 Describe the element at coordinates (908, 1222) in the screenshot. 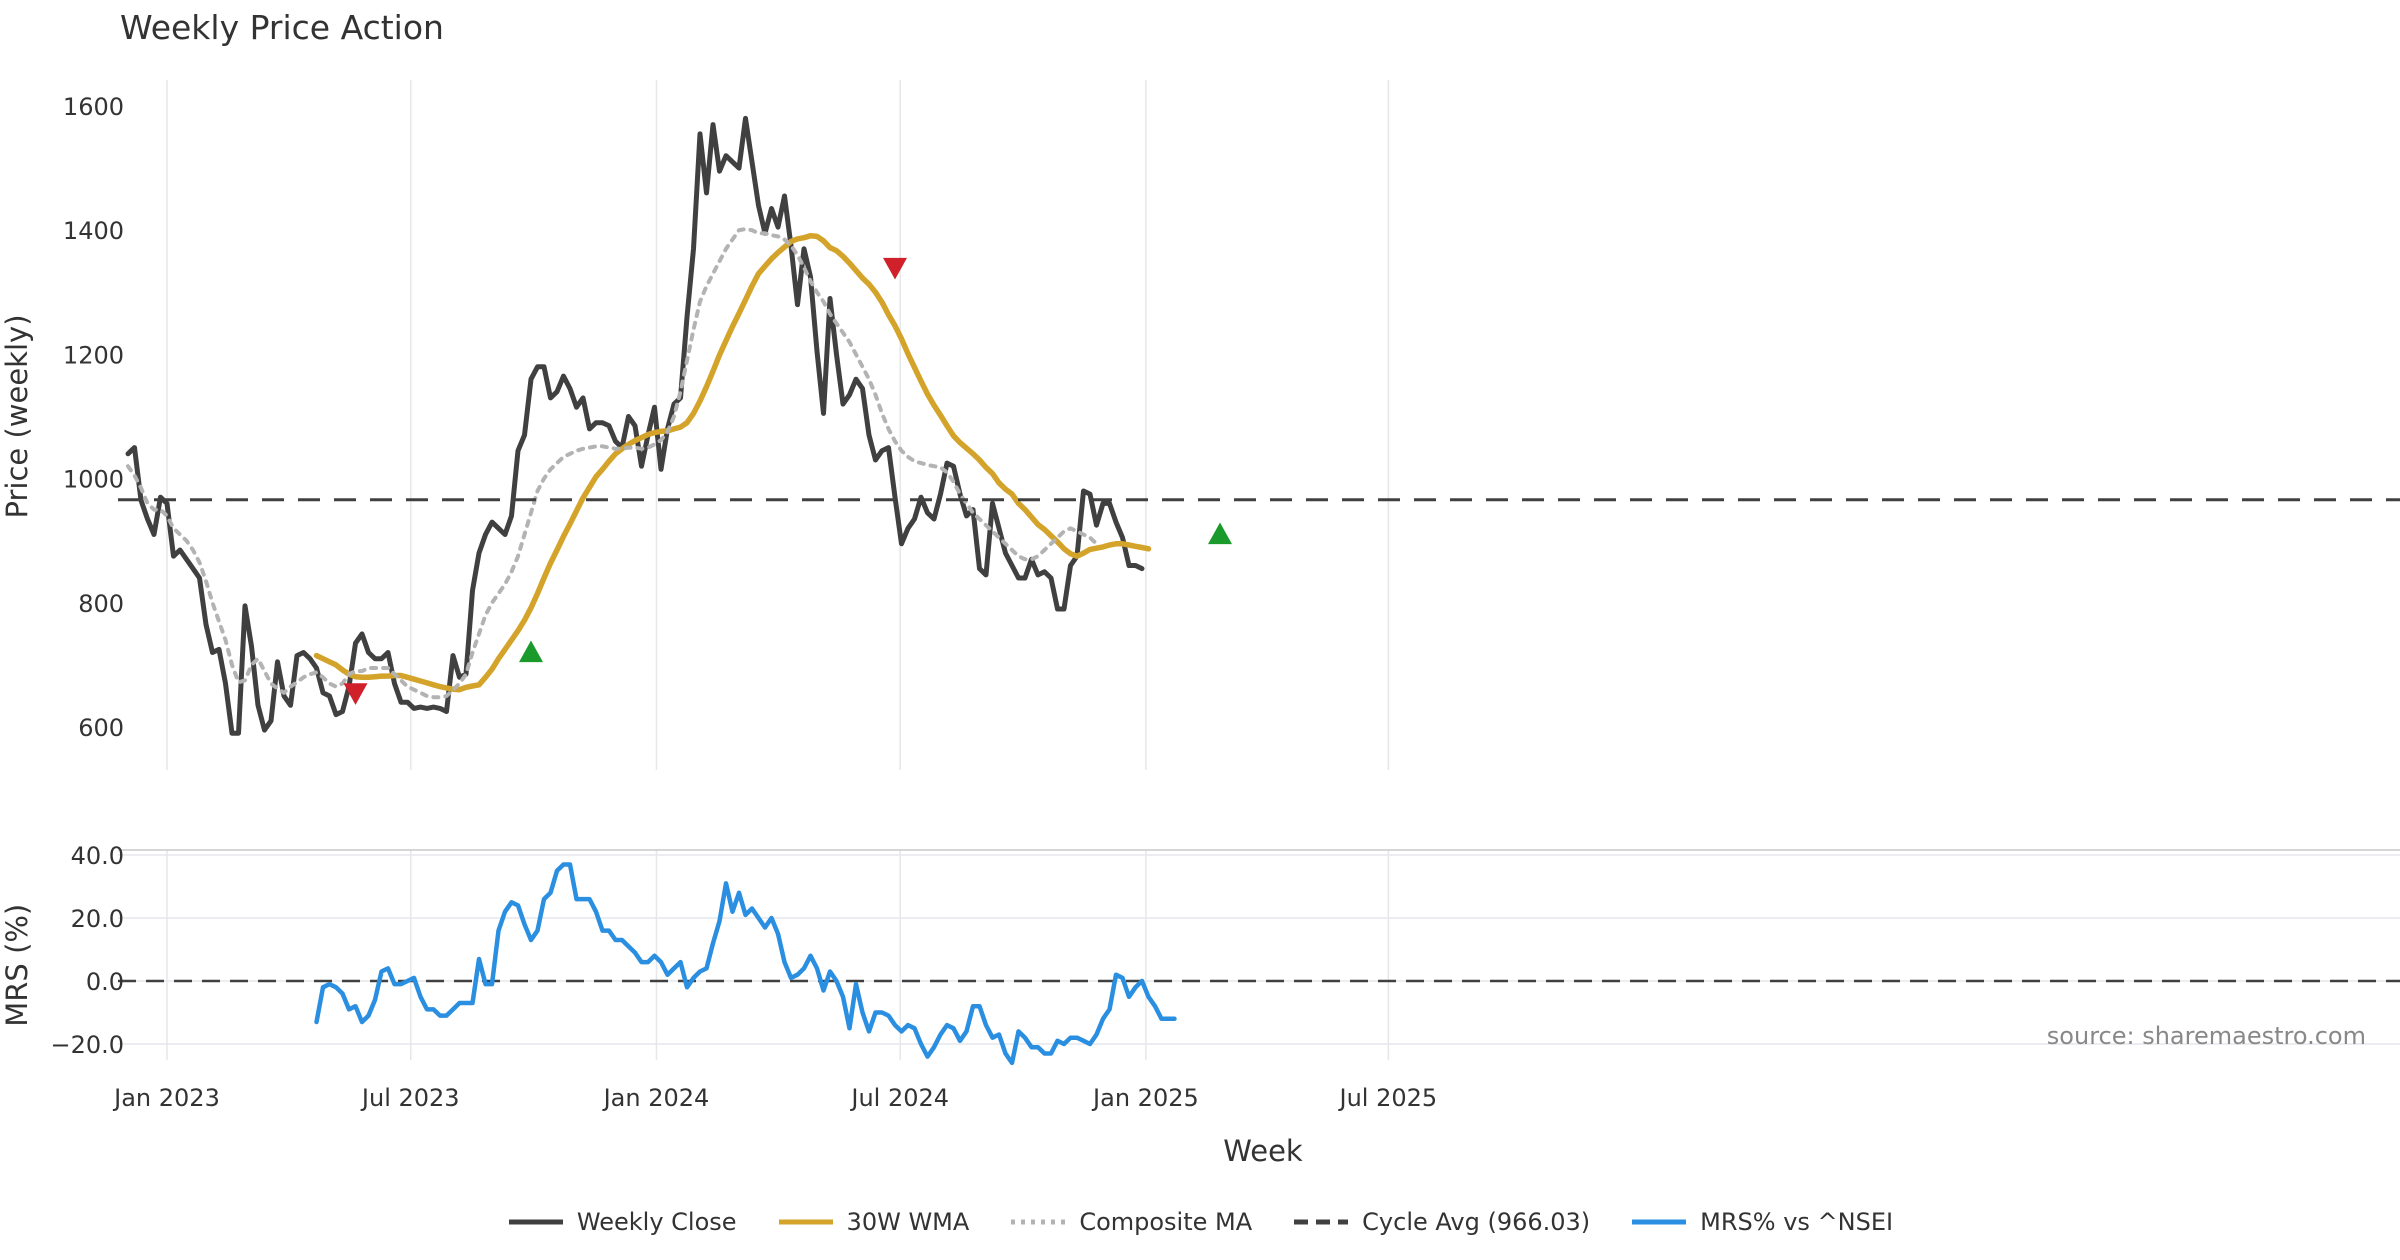

I see `legend-label: 30W WMA` at that location.